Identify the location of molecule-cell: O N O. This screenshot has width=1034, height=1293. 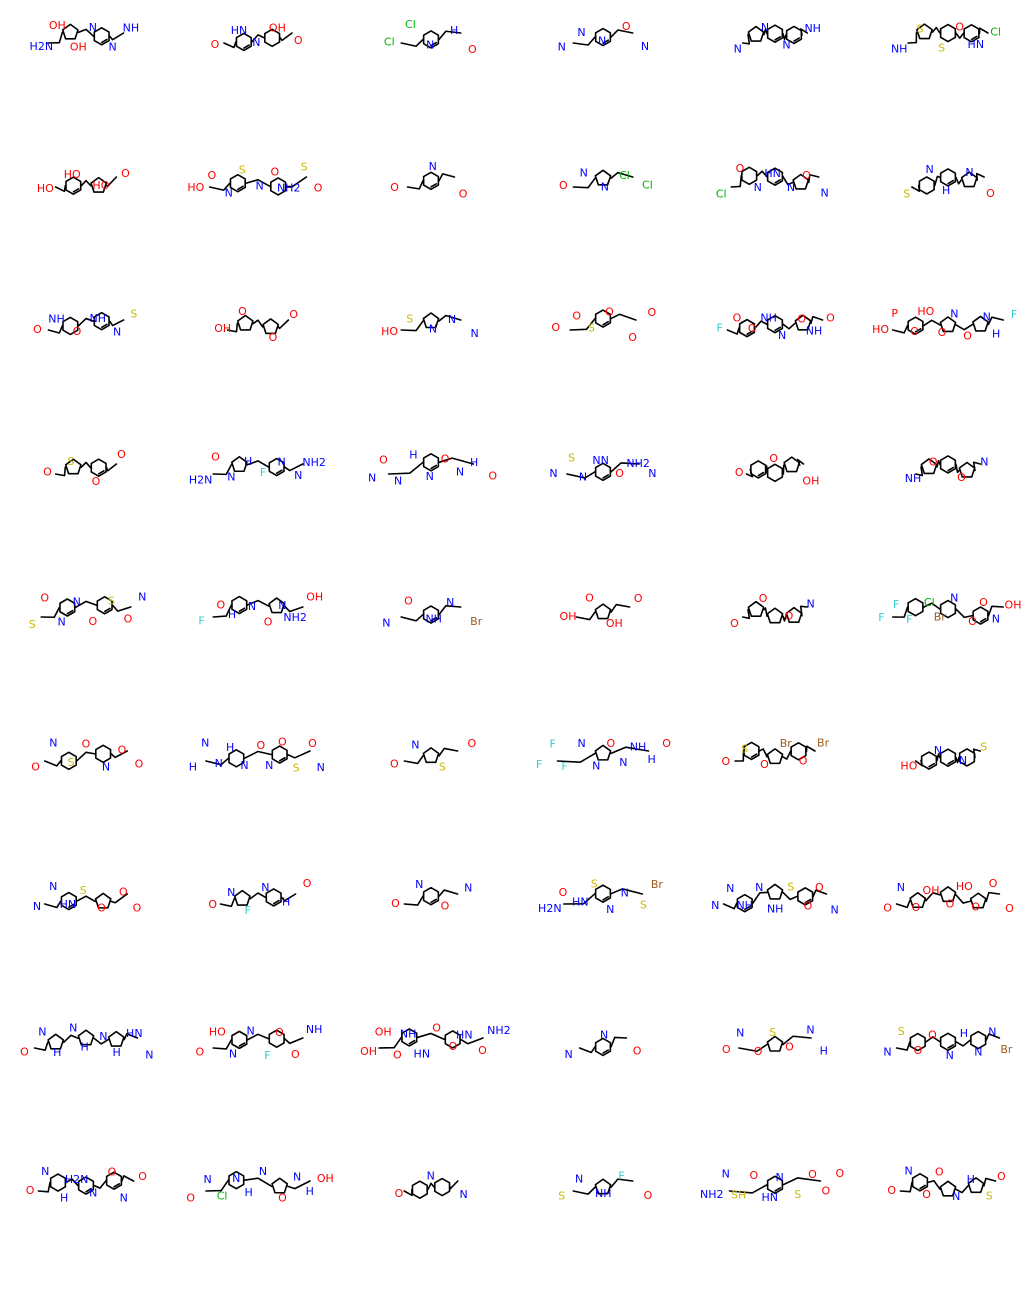
(431, 215).